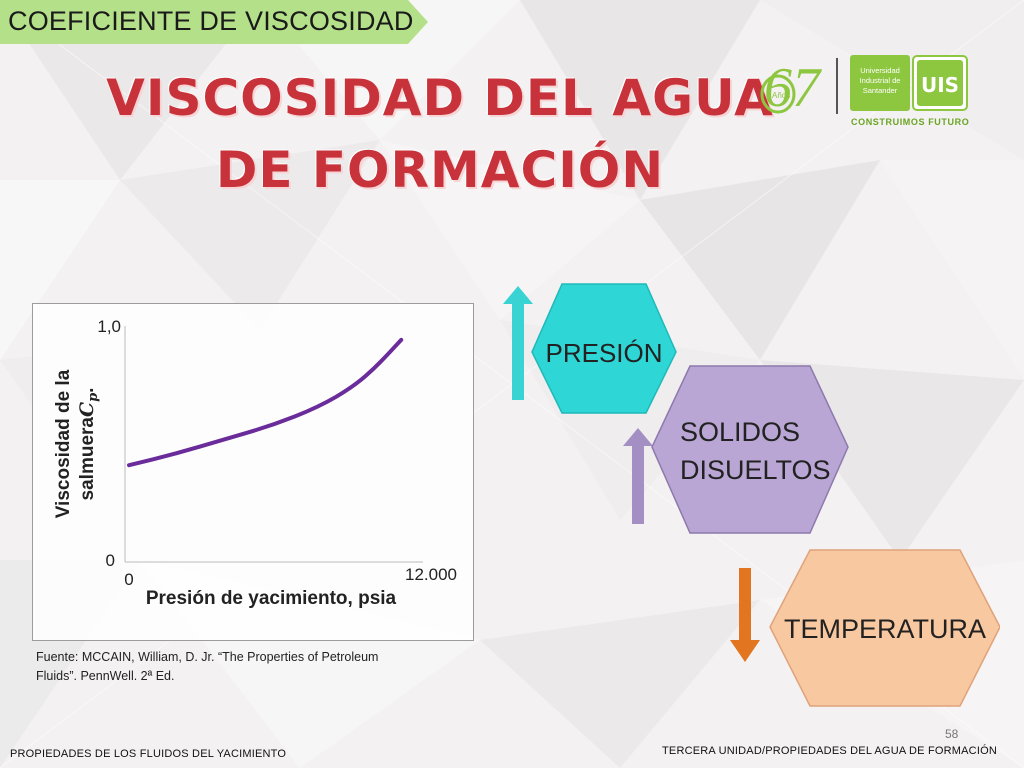  I want to click on temperature-hexagon, so click(884, 628).